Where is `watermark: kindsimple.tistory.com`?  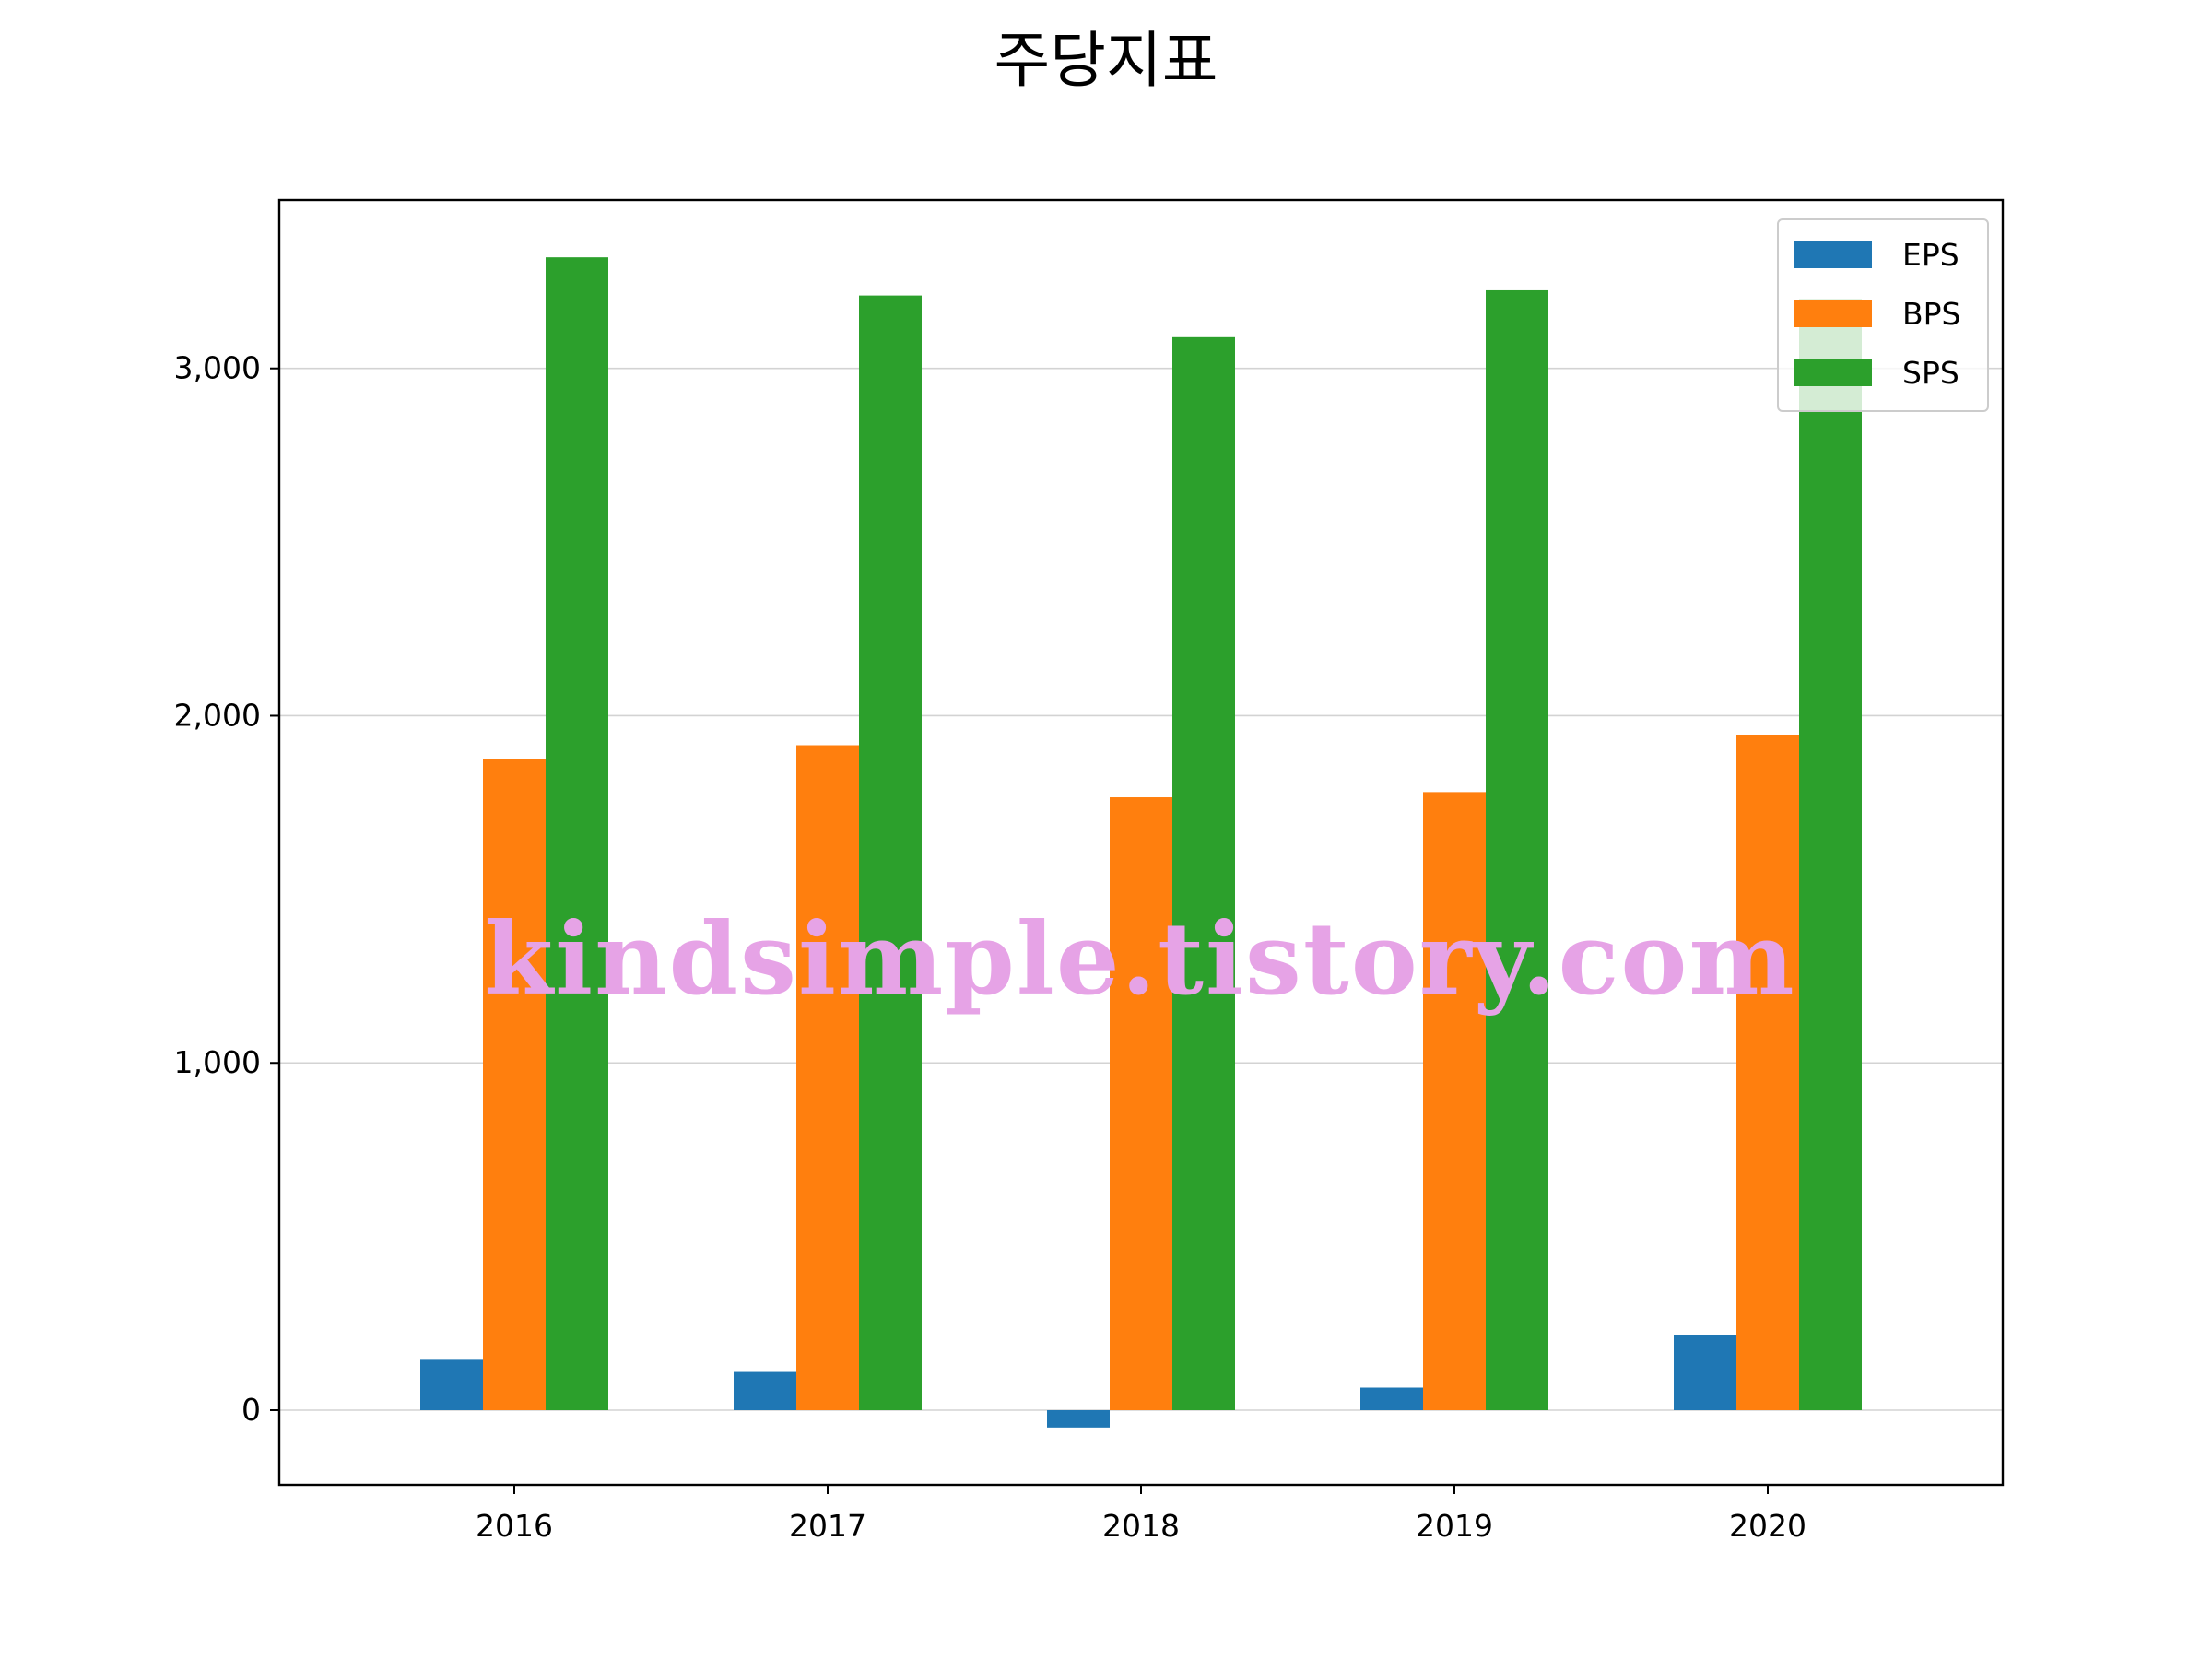 watermark: kindsimple.tistory.com is located at coordinates (1139, 959).